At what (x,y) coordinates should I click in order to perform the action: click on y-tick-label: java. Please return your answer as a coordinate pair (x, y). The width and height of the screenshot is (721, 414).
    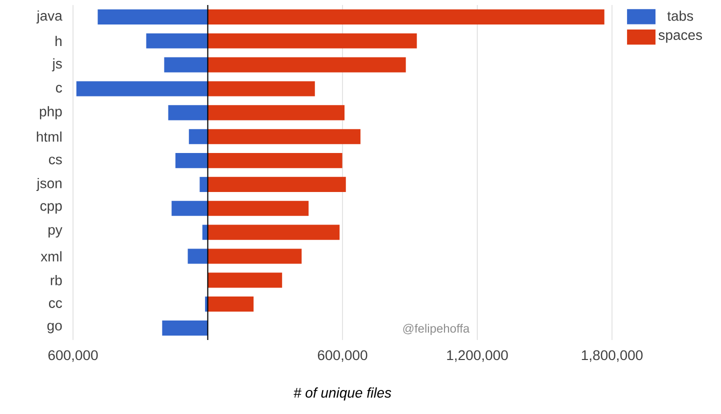
    Looking at the image, I should click on (49, 17).